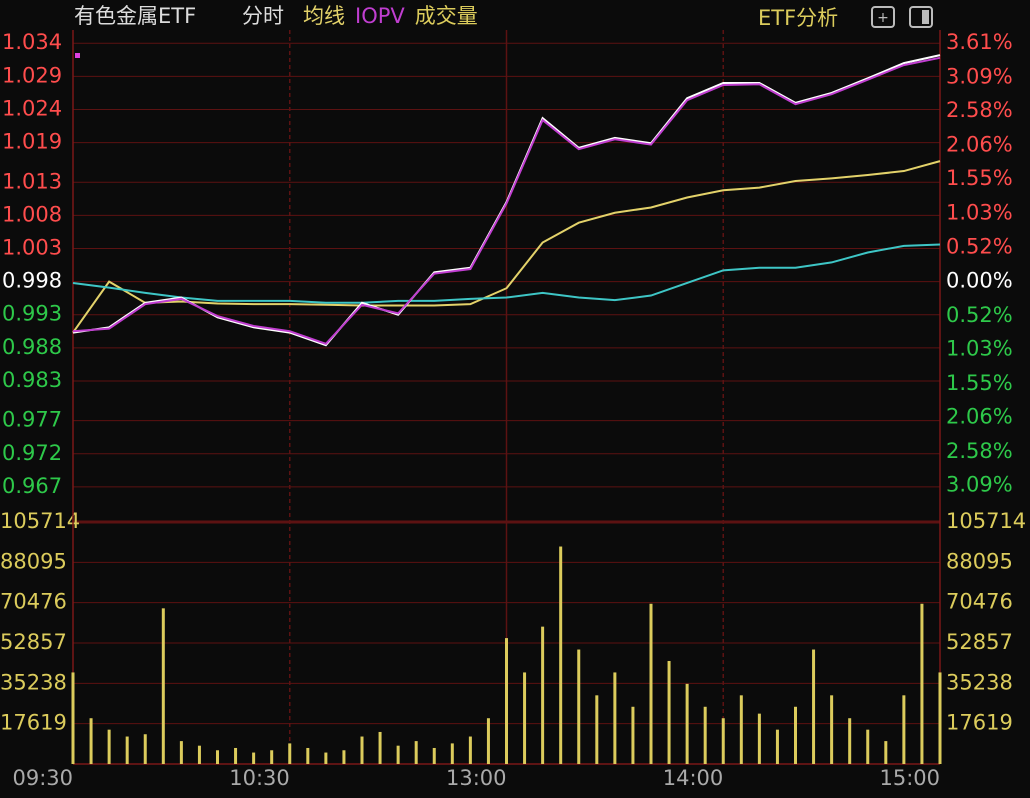 The height and width of the screenshot is (798, 1030). I want to click on y-tick-label: 105714, so click(40, 521).